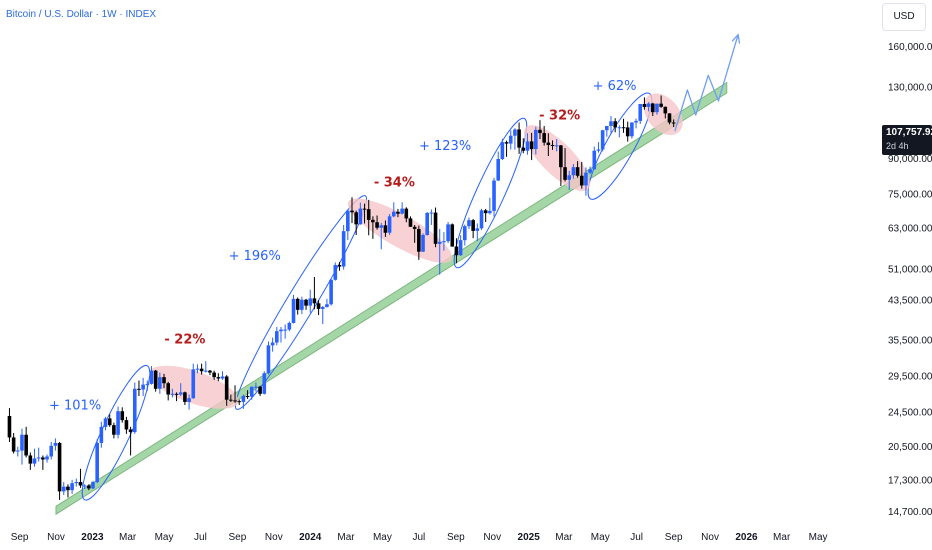 This screenshot has width=932, height=550. Describe the element at coordinates (707, 82) in the screenshot. I see `projection-layer` at that location.